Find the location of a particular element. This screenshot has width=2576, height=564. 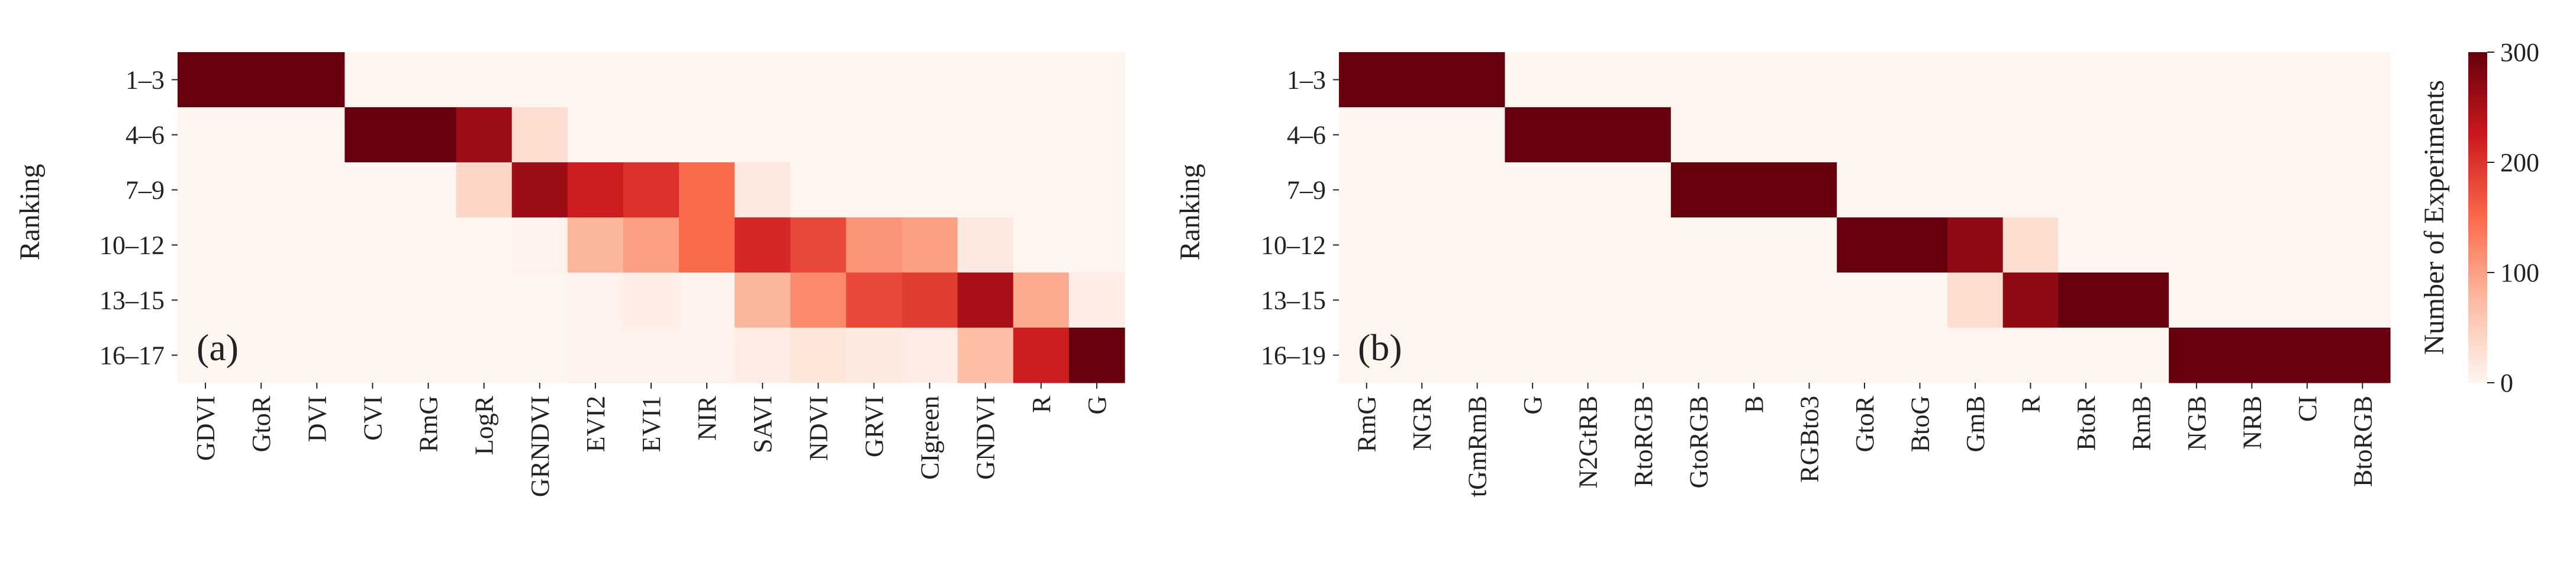

column-tick-label: GDVI is located at coordinates (205, 428).